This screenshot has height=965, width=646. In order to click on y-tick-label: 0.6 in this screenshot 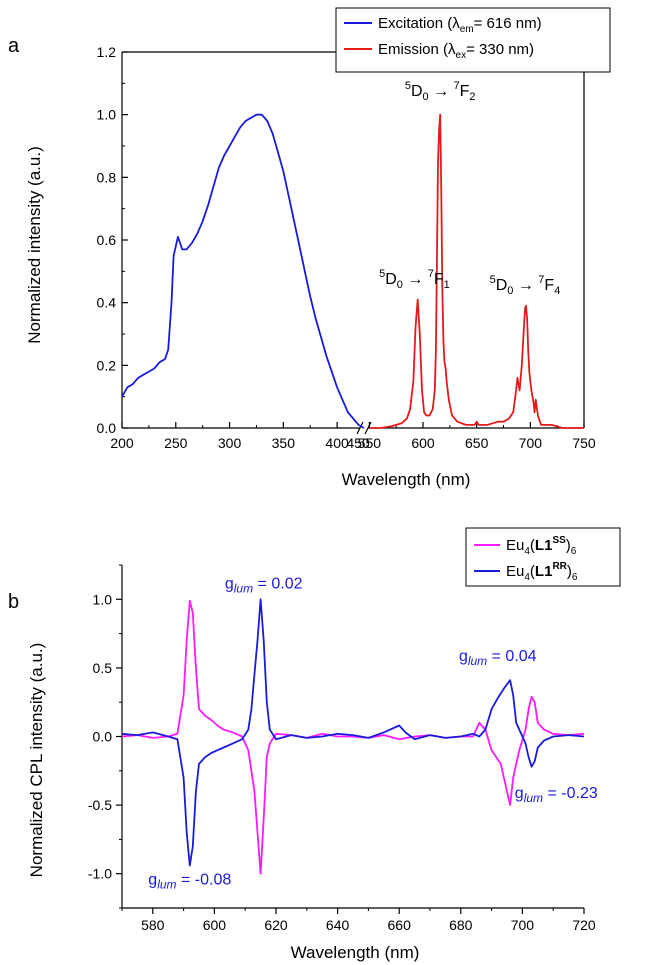, I will do `click(107, 240)`.